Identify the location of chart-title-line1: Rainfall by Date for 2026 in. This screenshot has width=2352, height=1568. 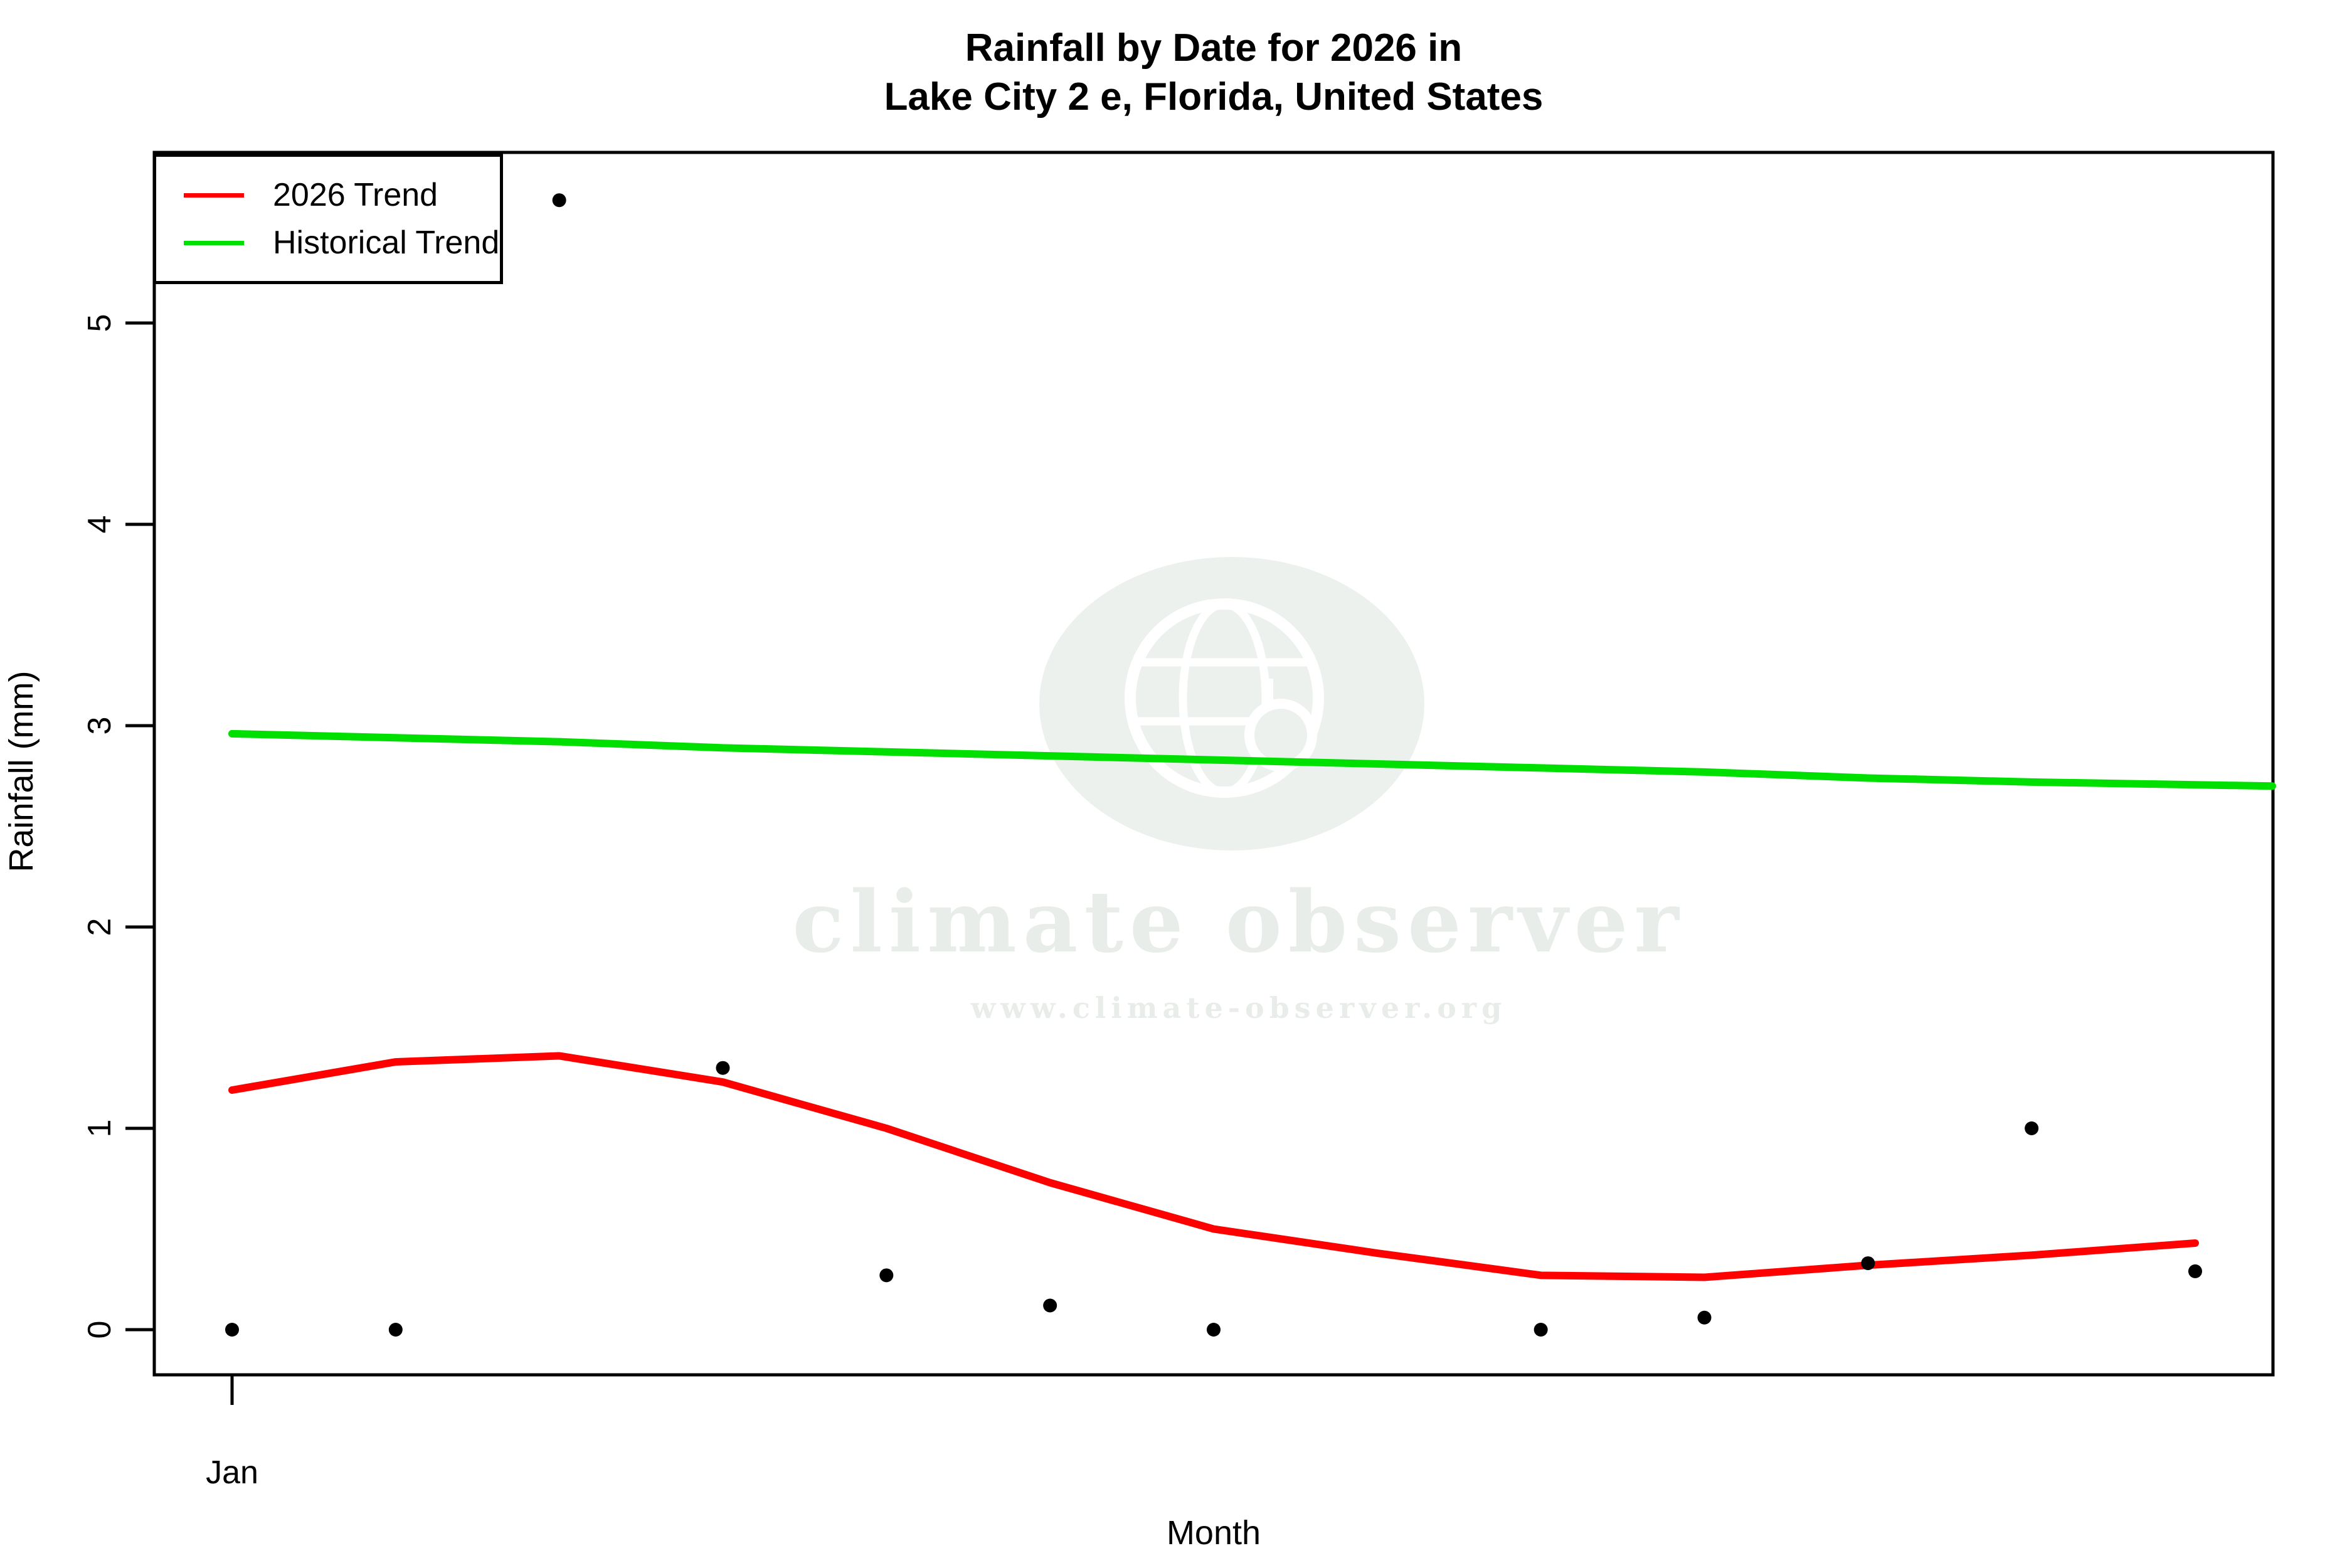
(1214, 48).